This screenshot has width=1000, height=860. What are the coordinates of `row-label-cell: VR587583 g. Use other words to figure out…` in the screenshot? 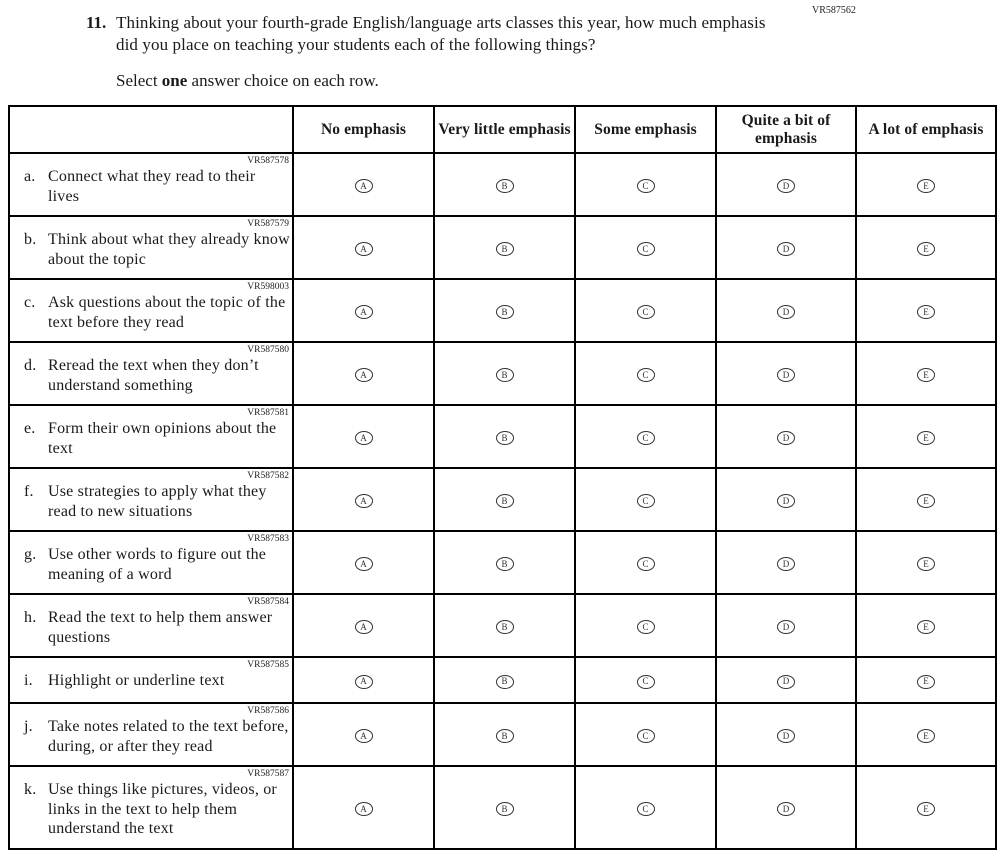 It's located at (151, 563).